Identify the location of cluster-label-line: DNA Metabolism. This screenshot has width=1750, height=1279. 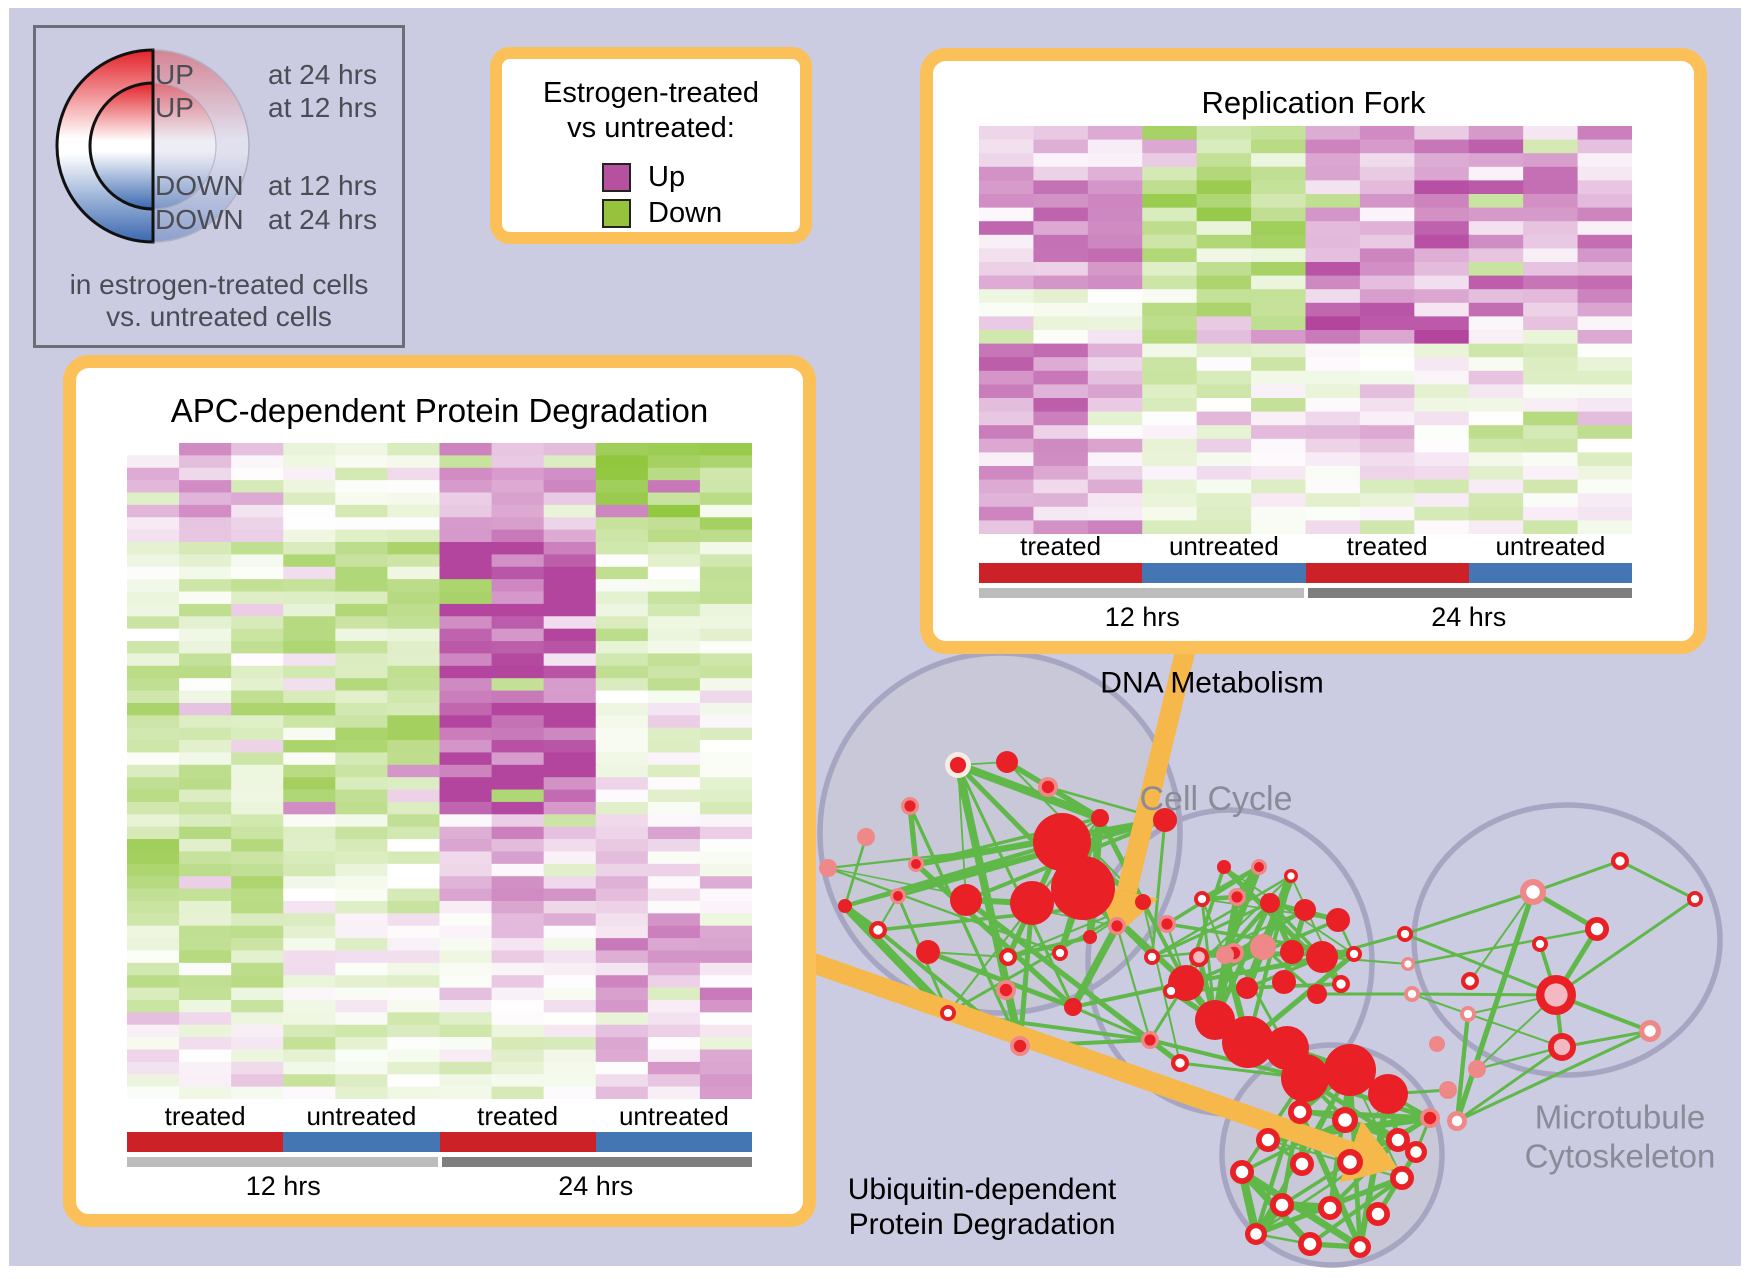
(1212, 683).